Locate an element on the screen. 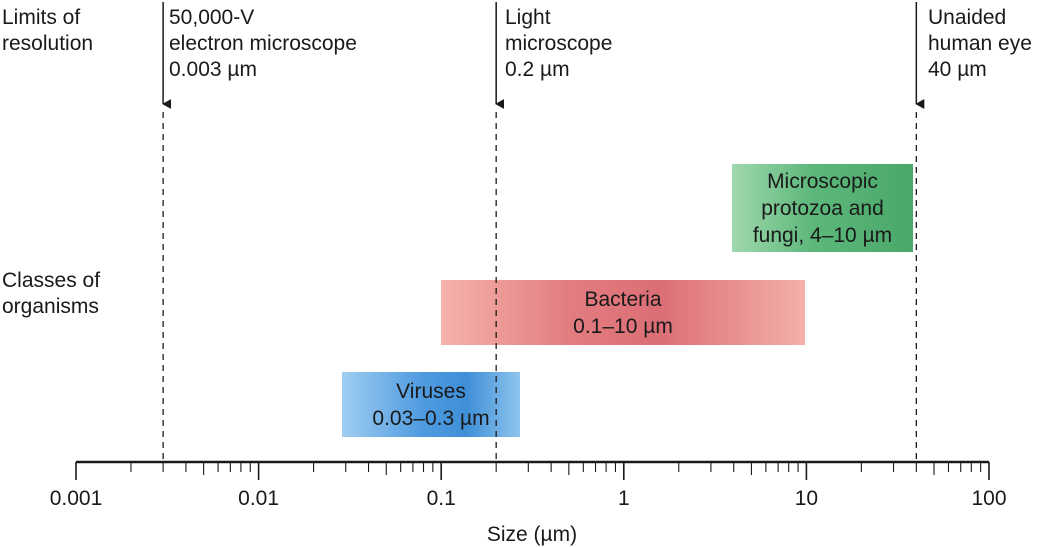 This screenshot has width=1042, height=547. electron-microscope-line2: electron microscope is located at coordinates (263, 43).